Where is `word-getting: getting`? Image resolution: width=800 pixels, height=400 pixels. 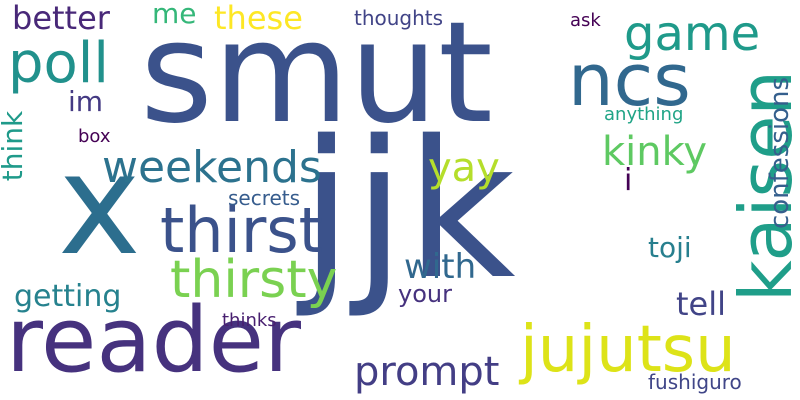
word-getting: getting is located at coordinates (68, 296).